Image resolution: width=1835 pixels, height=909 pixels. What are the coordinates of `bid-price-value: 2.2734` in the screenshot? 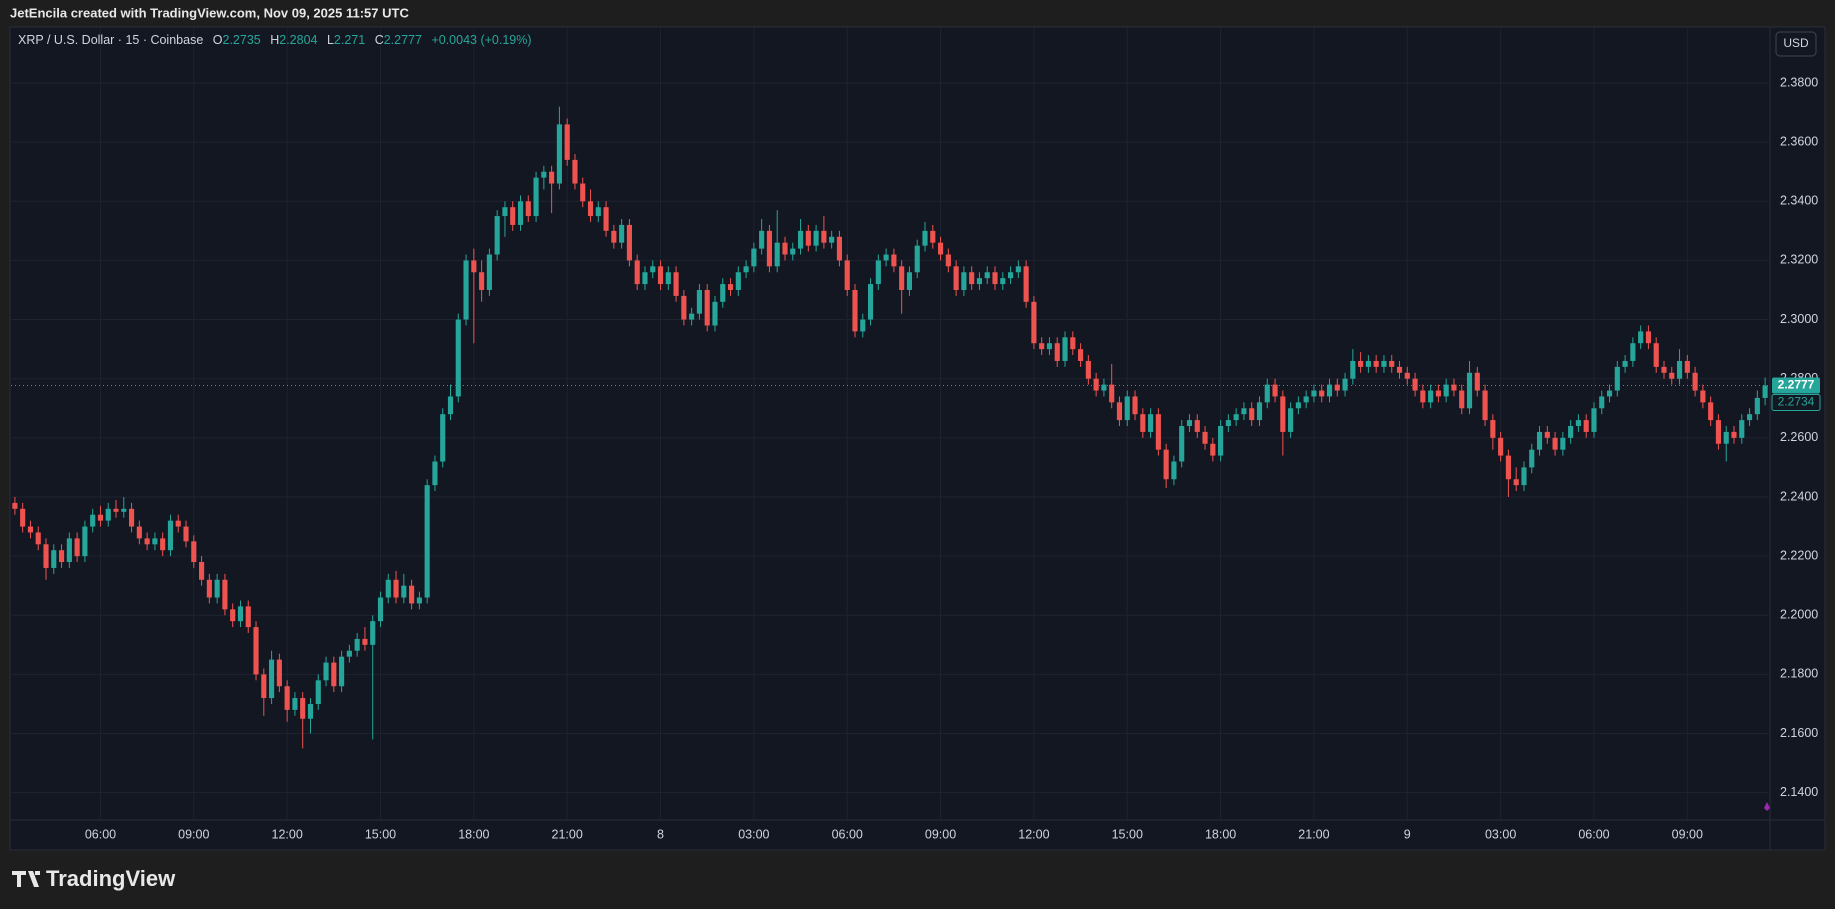 It's located at (1796, 402).